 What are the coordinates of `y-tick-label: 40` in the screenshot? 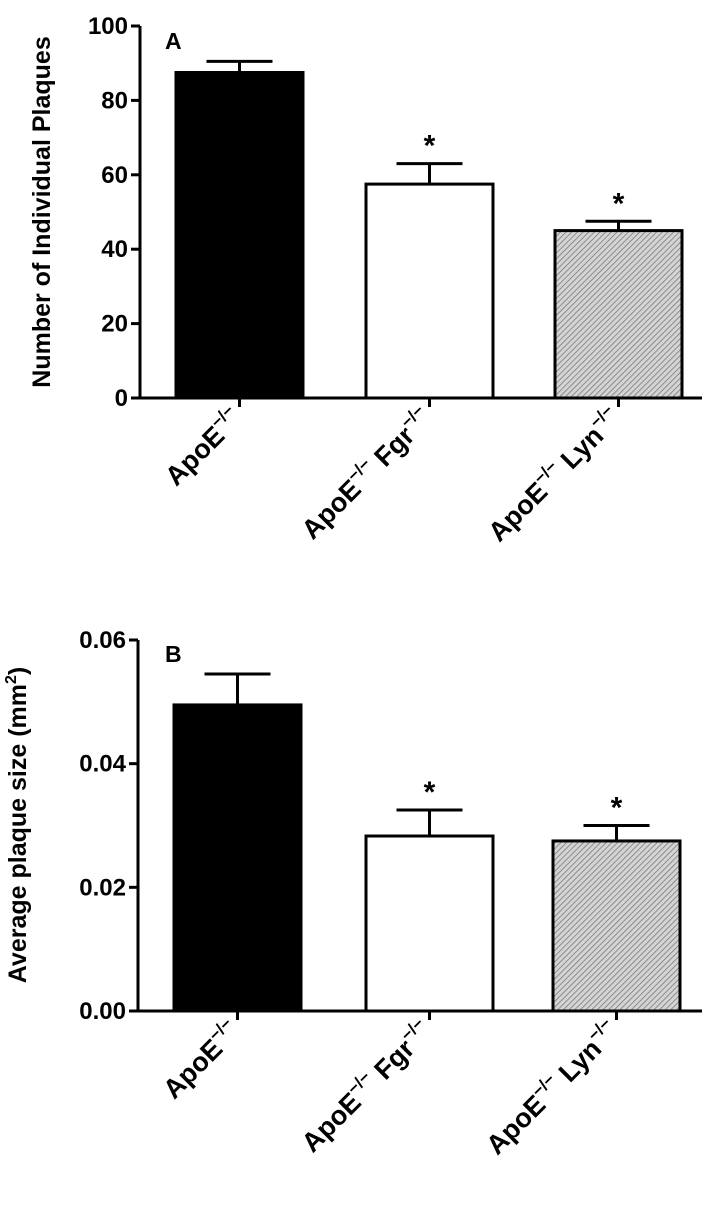 It's located at (114, 249).